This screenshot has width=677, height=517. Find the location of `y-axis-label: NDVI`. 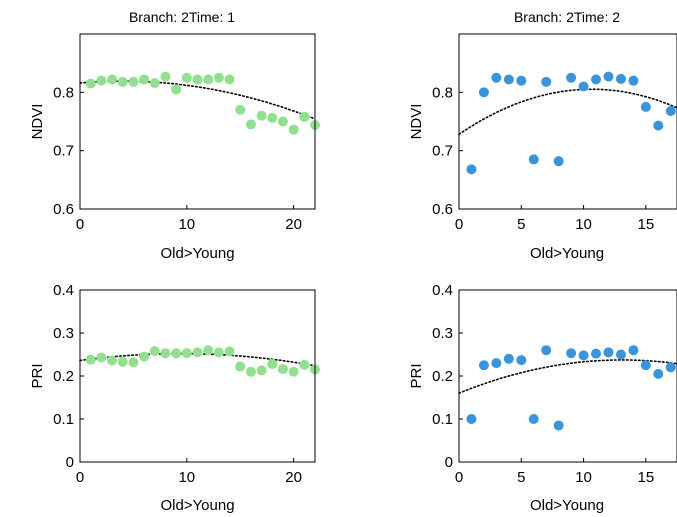

y-axis-label: NDVI is located at coordinates (37, 122).